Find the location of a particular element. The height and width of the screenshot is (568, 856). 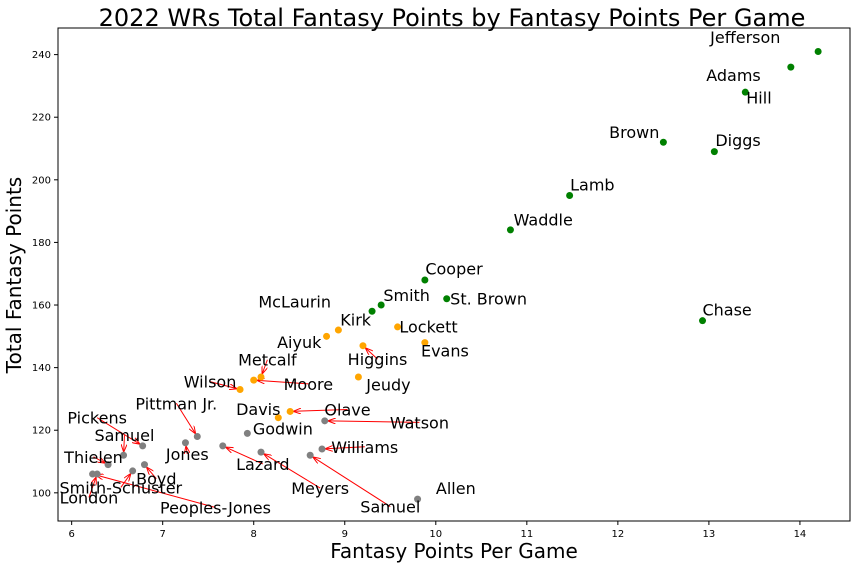

y-tick-label: 120 is located at coordinates (41, 431).